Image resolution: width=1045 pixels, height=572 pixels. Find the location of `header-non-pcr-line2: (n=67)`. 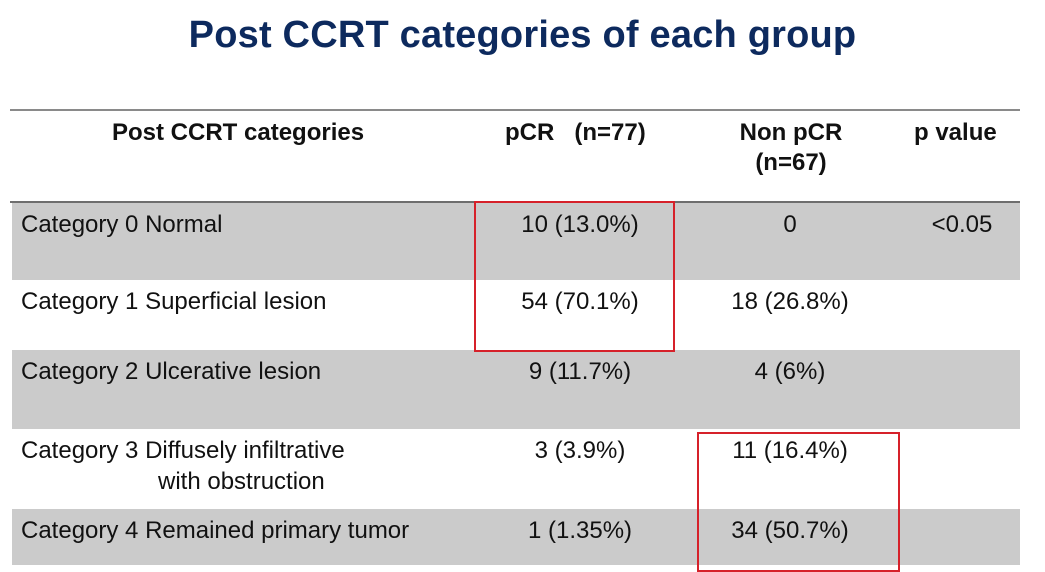

header-non-pcr-line2: (n=67) is located at coordinates (791, 162).